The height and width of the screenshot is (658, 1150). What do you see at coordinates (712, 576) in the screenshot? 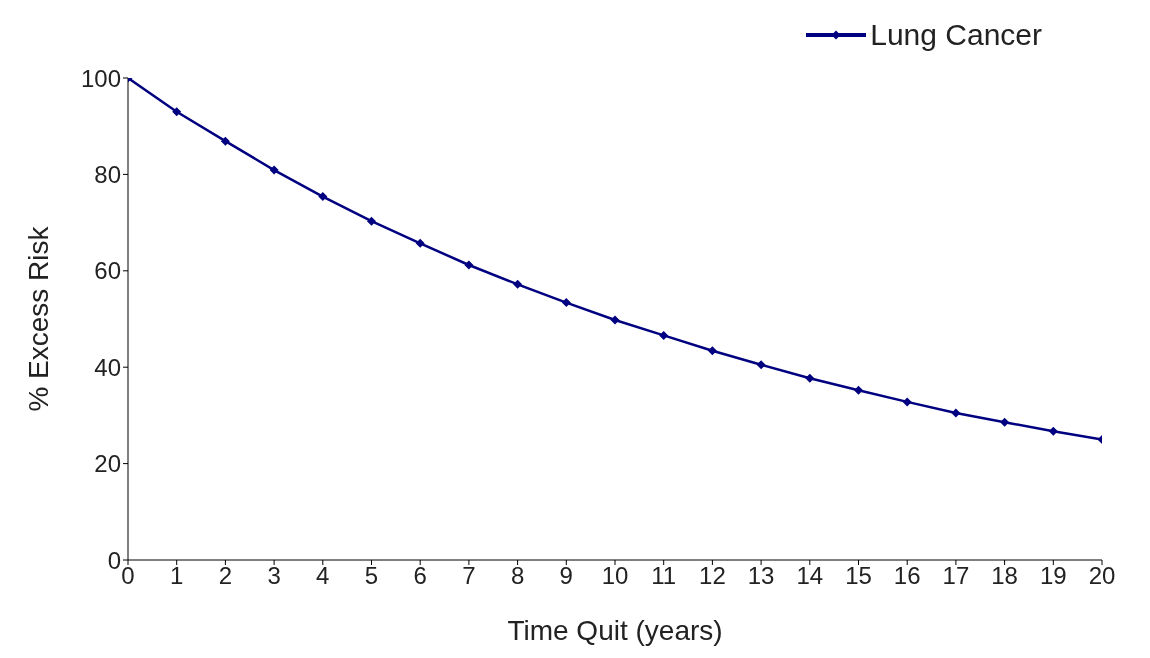
I see `x-tick-label: 12` at bounding box center [712, 576].